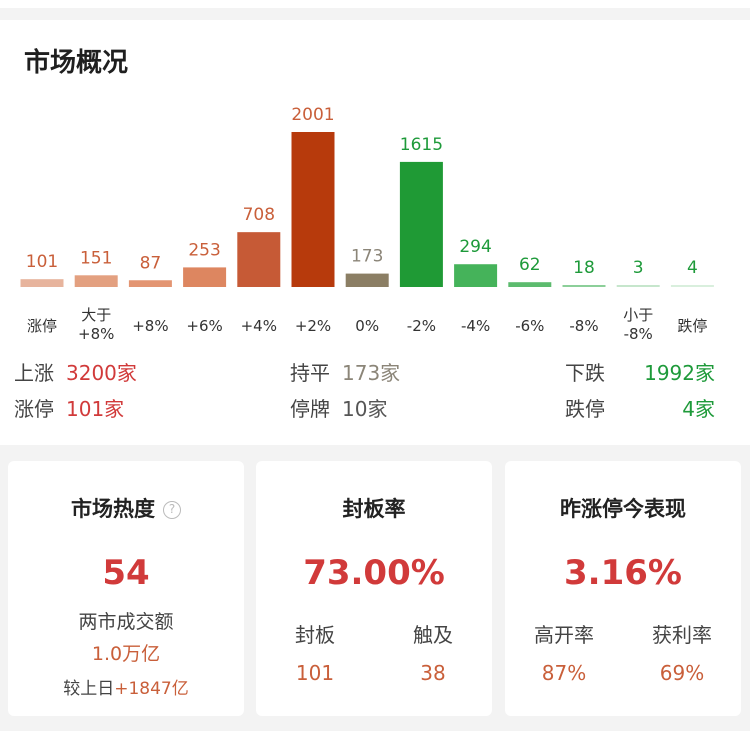 This screenshot has width=750, height=731. I want to click on category-label: +6%, so click(204, 326).